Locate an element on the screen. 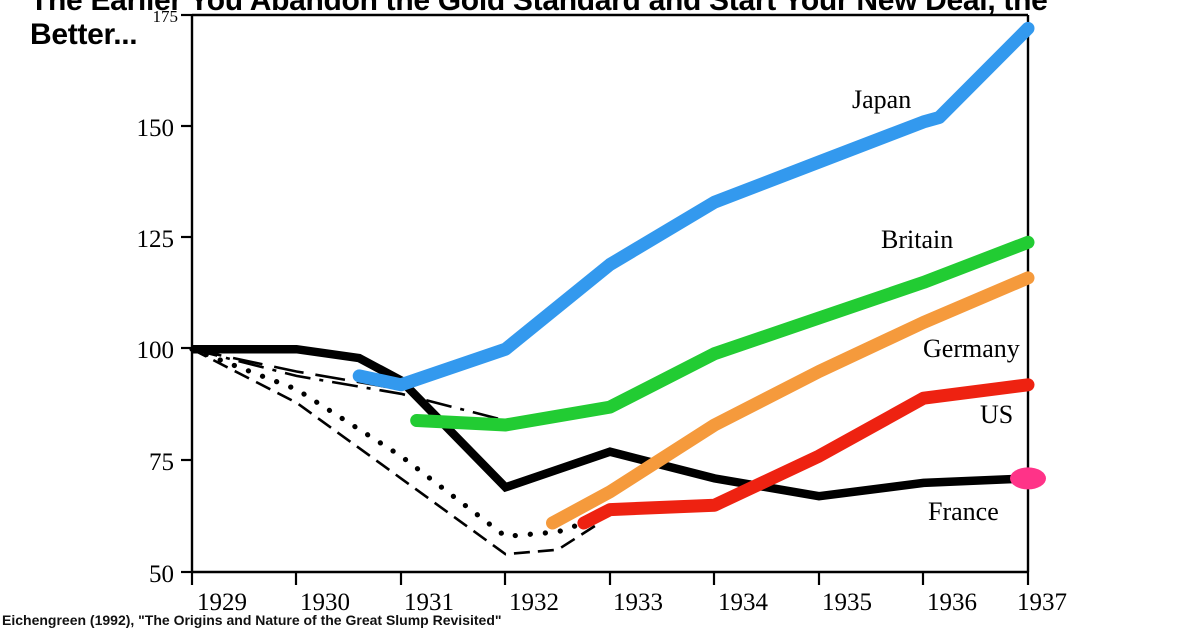 The height and width of the screenshot is (630, 1200). y-ticks is located at coordinates (186, 293).